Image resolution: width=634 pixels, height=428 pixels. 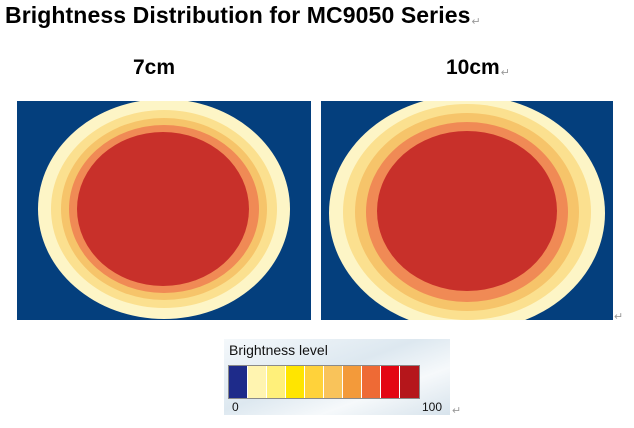 What do you see at coordinates (235, 407) in the screenshot?
I see `legend-min-label: 0` at bounding box center [235, 407].